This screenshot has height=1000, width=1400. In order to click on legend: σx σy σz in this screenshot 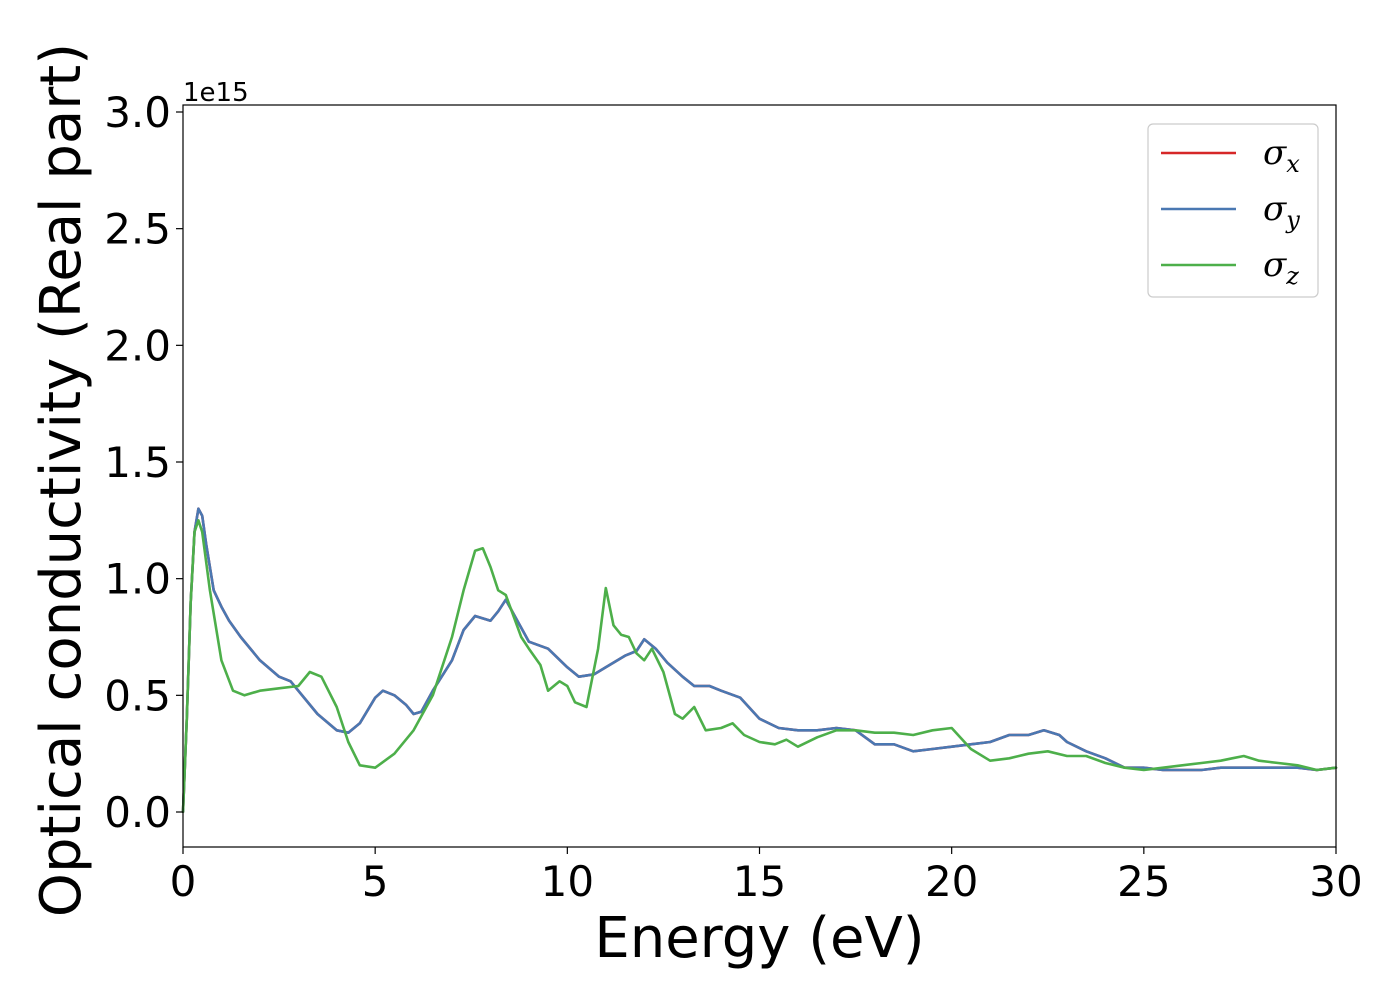, I will do `click(1233, 210)`.